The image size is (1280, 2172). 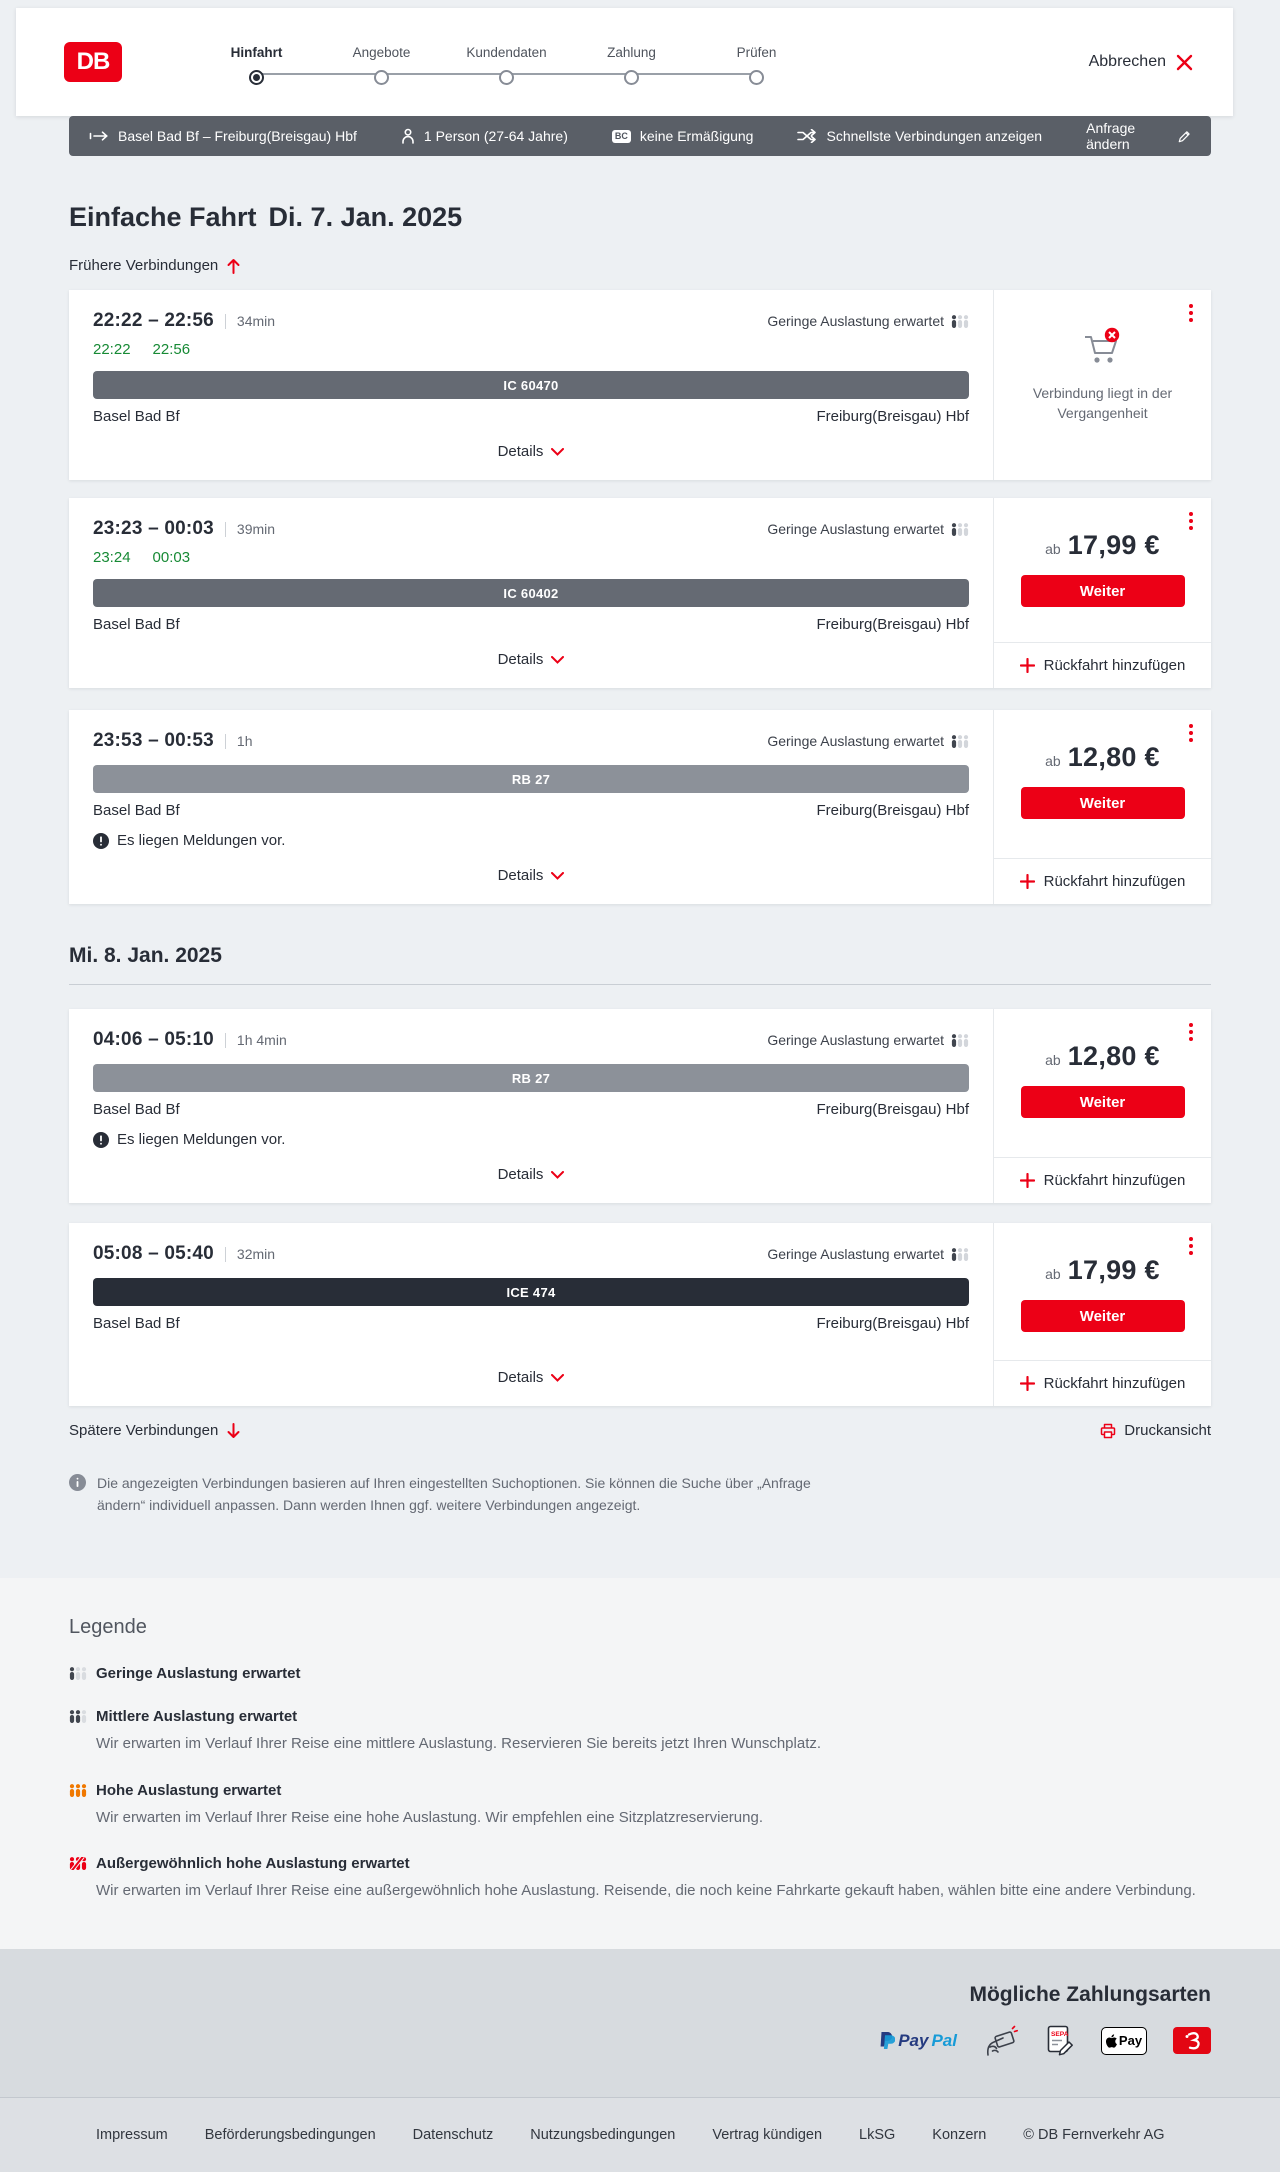 I want to click on page-title: Einfache Fahrt Di. 7. Jan. 2025, so click(x=640, y=217).